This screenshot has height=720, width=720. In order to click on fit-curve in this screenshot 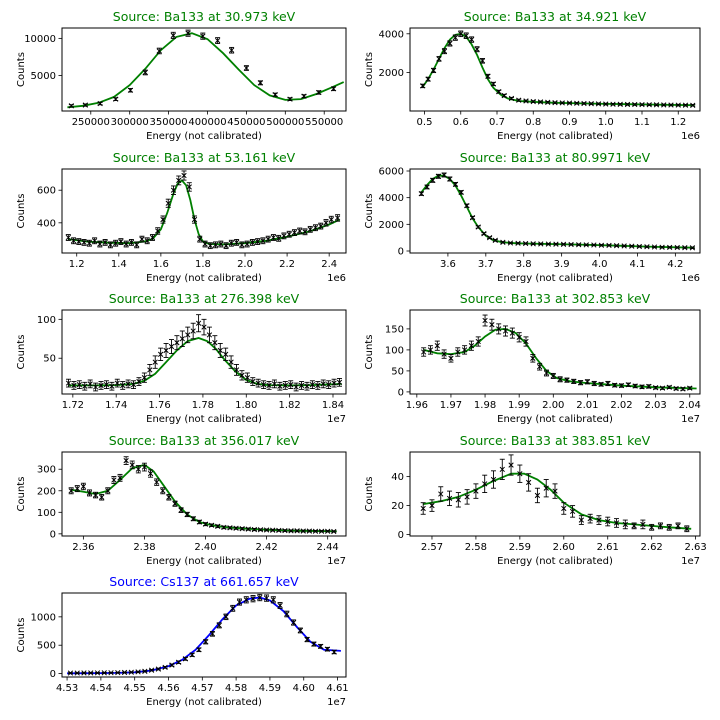, I will do `click(204, 635)`.